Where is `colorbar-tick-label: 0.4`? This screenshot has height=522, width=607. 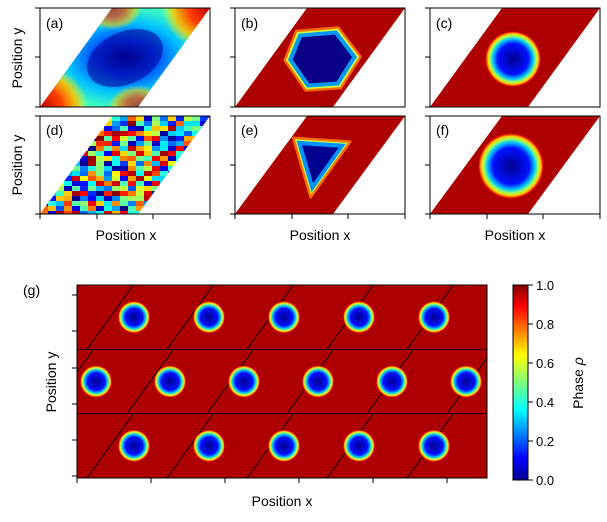
colorbar-tick-label: 0.4 is located at coordinates (545, 402).